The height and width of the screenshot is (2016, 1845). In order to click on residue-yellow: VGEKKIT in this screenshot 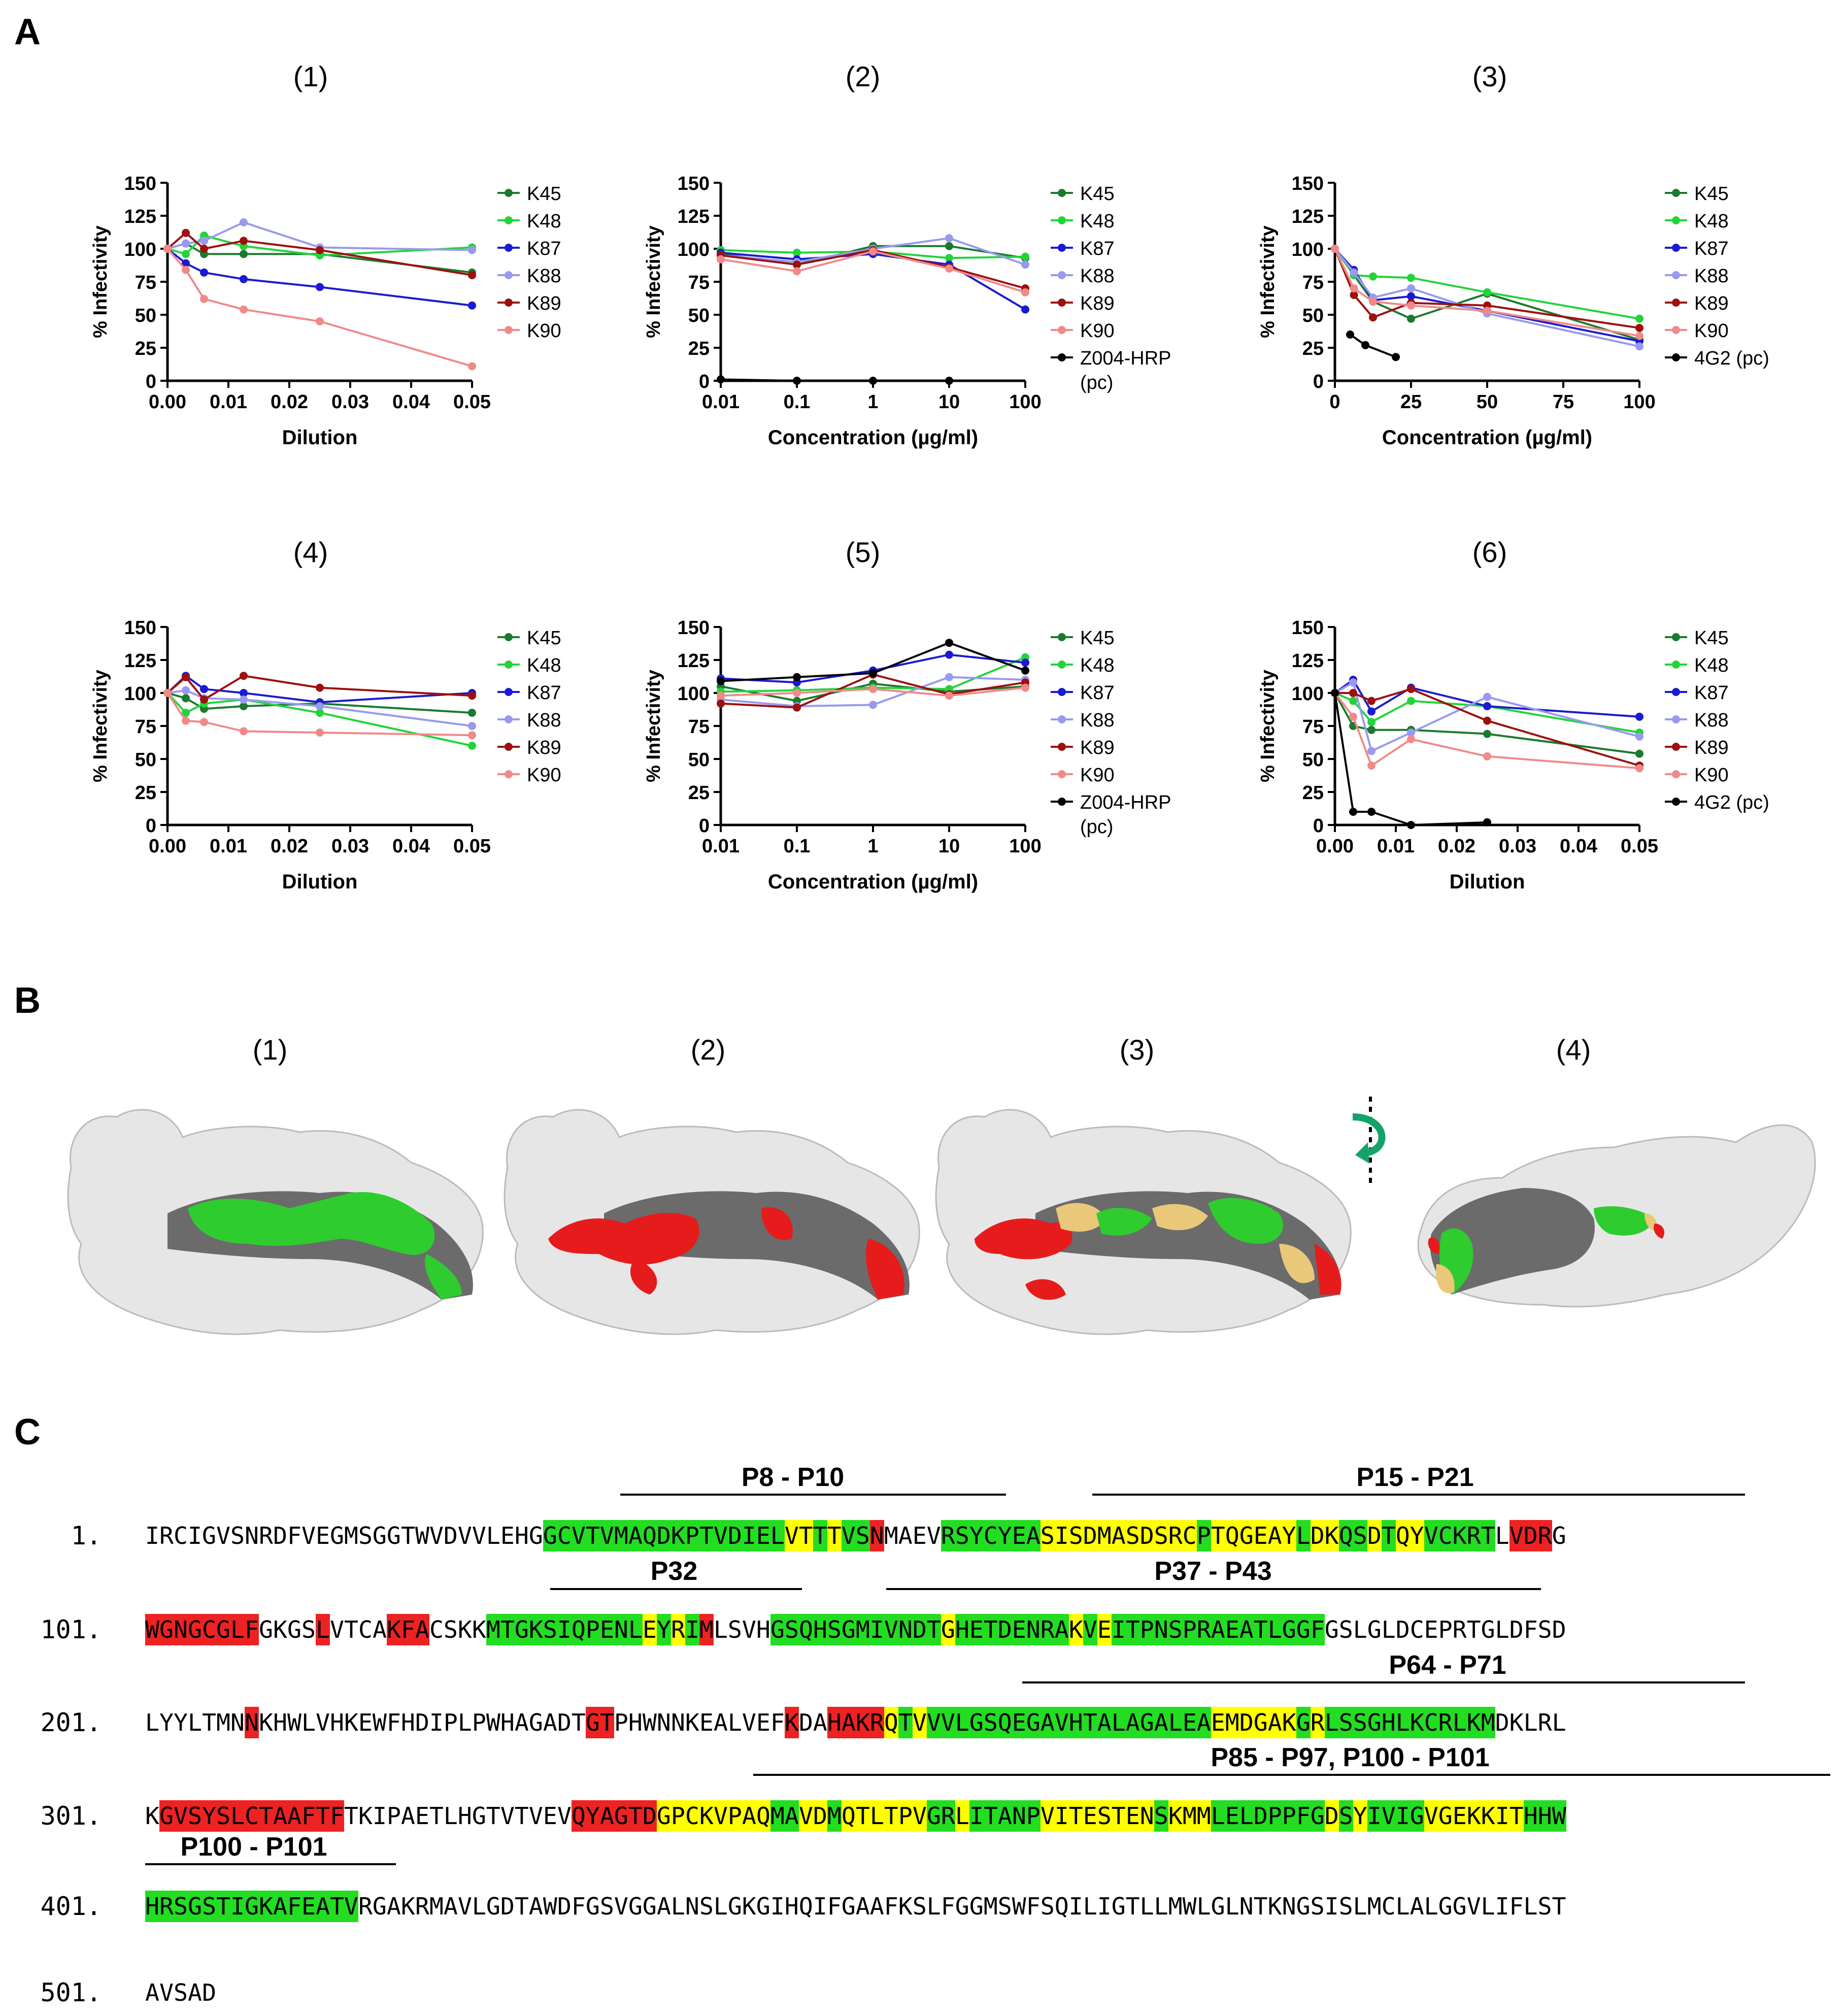, I will do `click(1474, 1816)`.